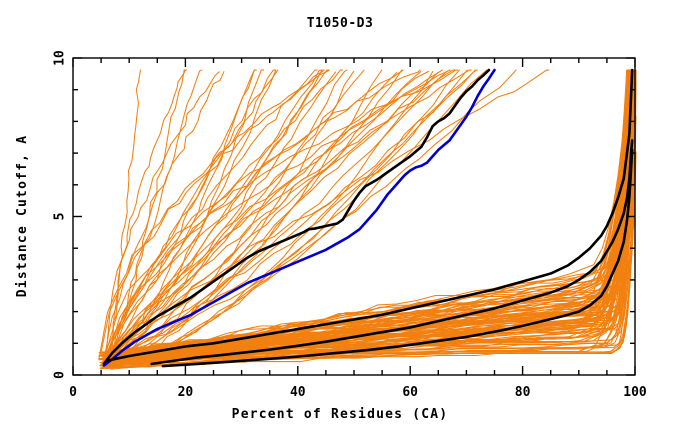 The image size is (680, 440). Describe the element at coordinates (22, 216) in the screenshot. I see `y-axis-label: Distance Cutoff, A` at that location.